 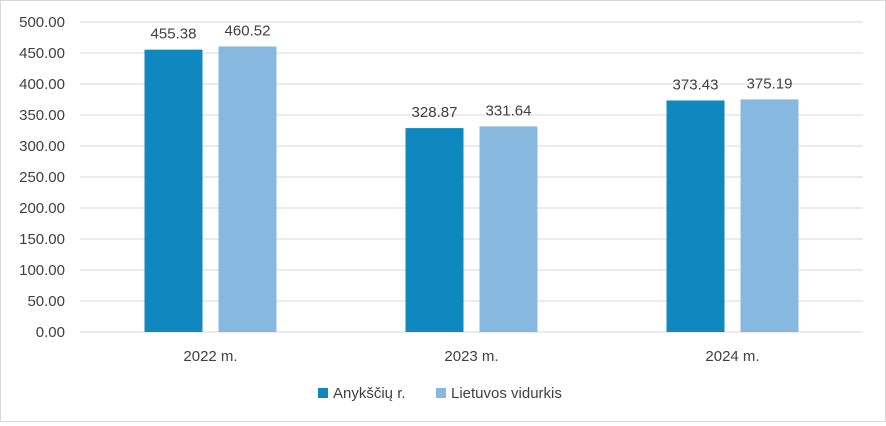 What do you see at coordinates (506, 393) in the screenshot?
I see `legend-label: Lietuvos vidurkis` at bounding box center [506, 393].